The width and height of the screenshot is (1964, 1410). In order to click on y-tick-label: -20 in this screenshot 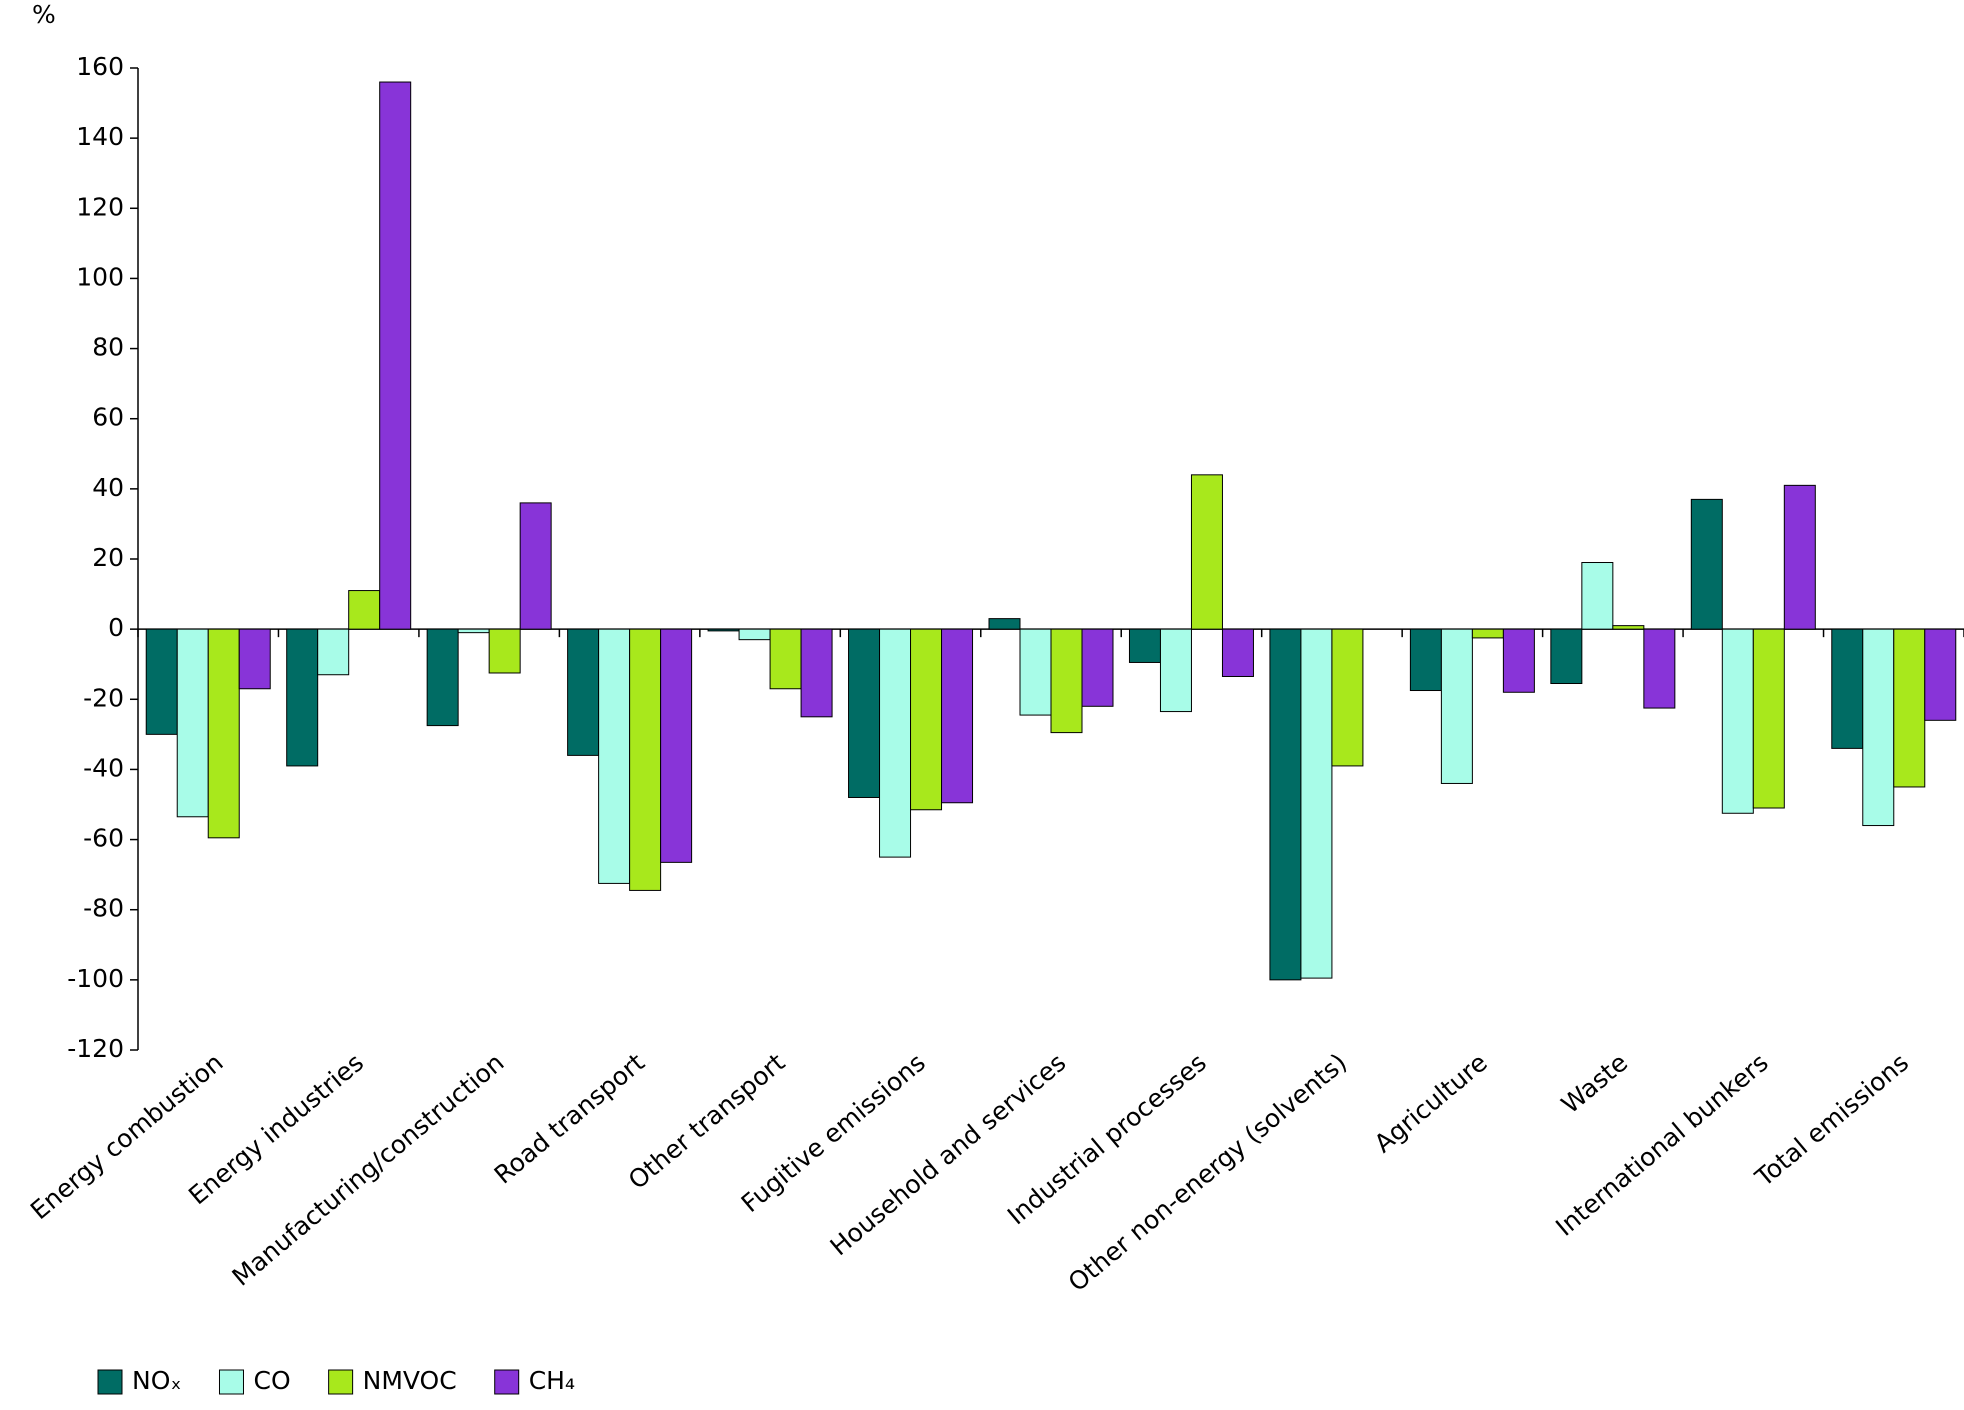, I will do `click(103, 697)`.